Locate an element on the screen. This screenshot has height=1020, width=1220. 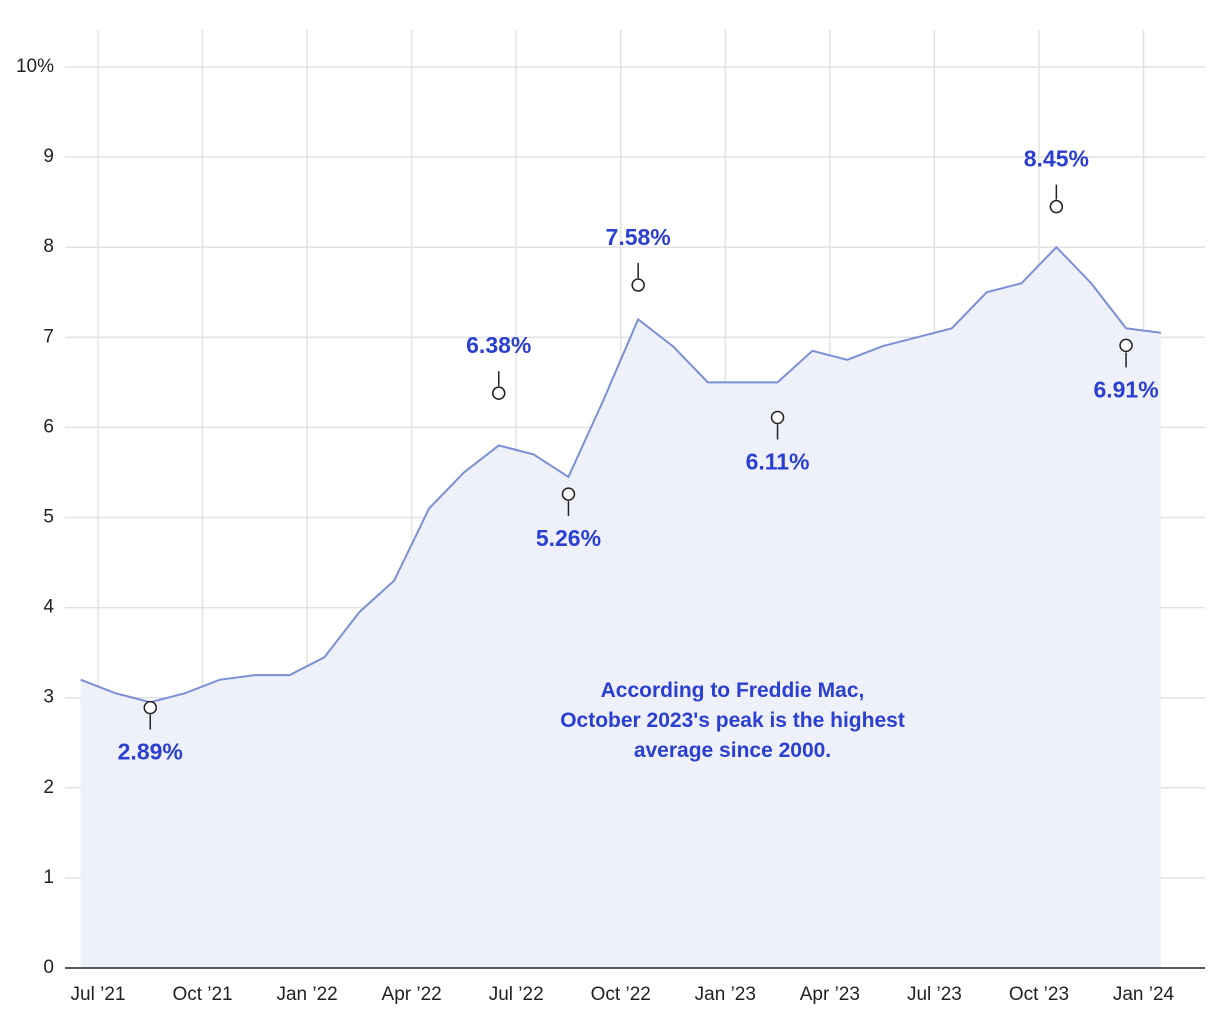
y-tick-label: 7 is located at coordinates (48, 336).